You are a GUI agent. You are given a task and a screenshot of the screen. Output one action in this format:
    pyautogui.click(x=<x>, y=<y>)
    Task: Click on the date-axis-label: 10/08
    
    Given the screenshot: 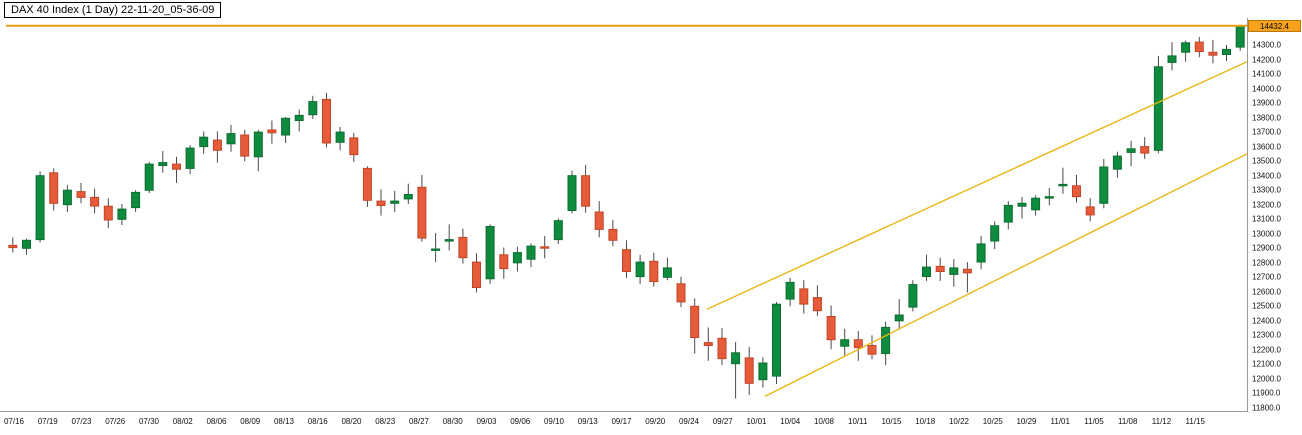 What is the action you would take?
    pyautogui.click(x=824, y=421)
    